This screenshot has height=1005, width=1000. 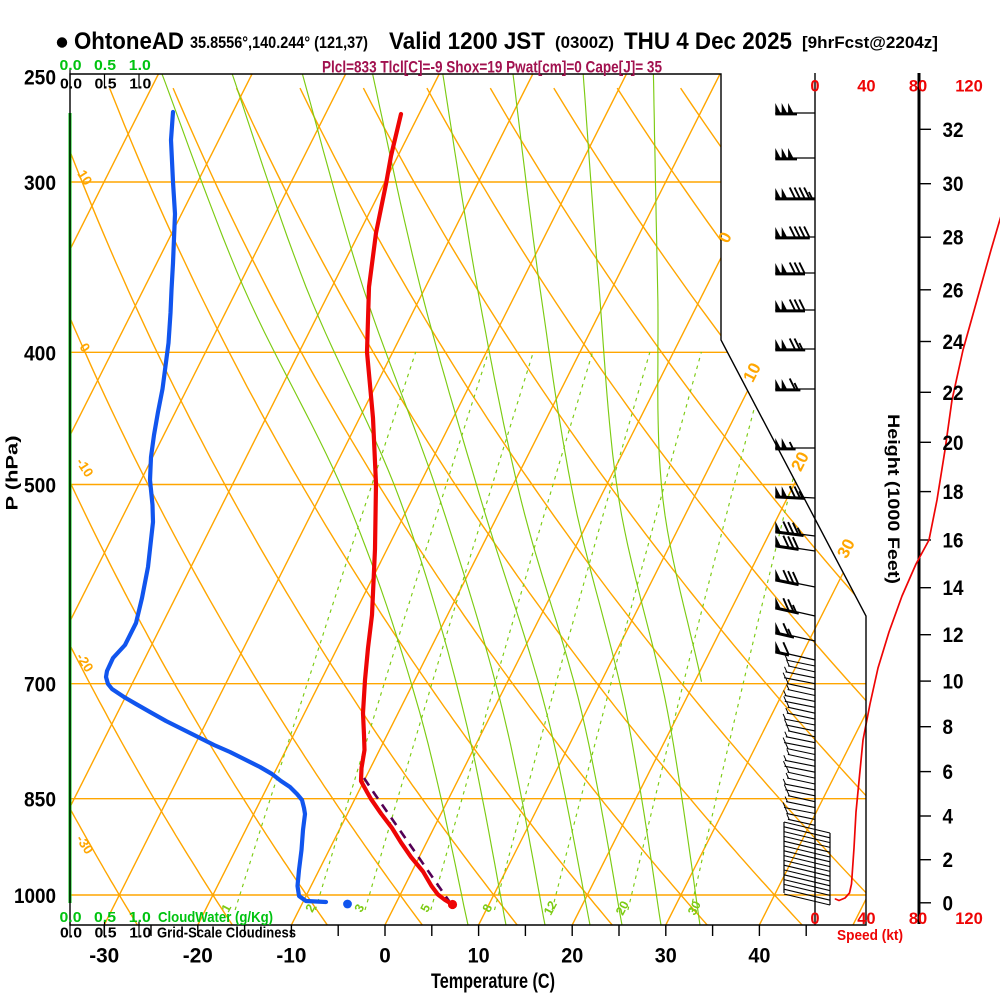 I want to click on svg-text: -20, so click(x=198, y=956).